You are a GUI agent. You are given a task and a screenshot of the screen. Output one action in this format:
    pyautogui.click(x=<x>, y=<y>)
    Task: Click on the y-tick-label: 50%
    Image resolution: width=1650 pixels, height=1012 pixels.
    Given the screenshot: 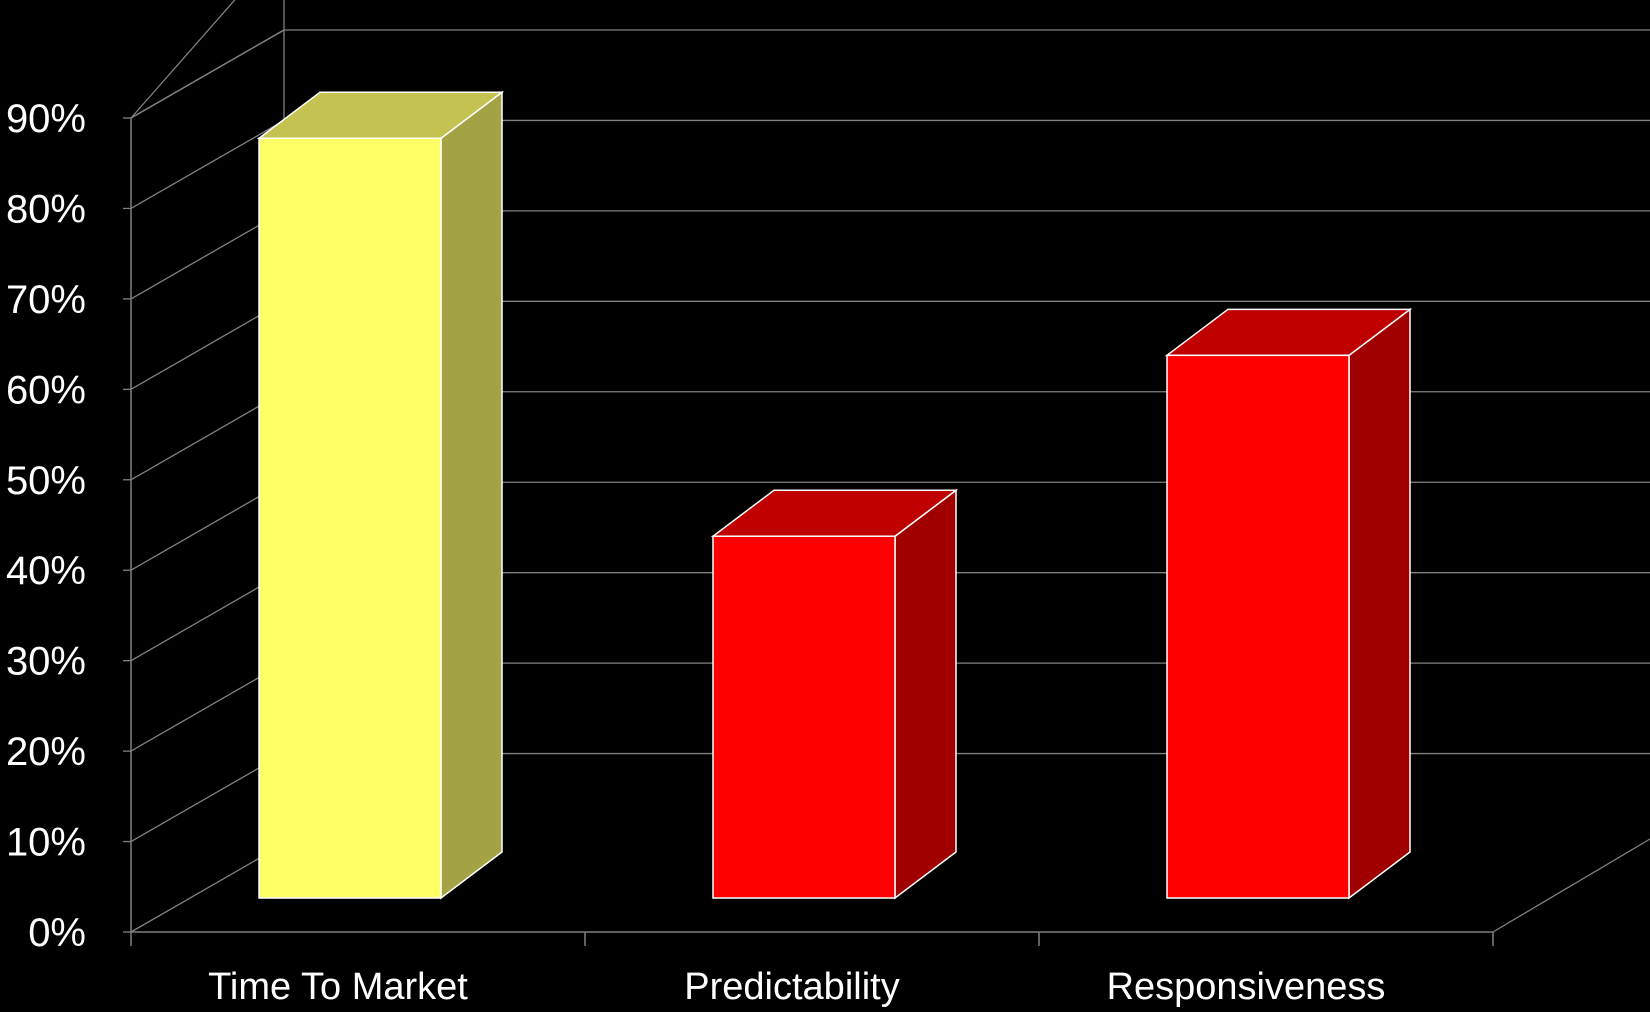 What is the action you would take?
    pyautogui.click(x=46, y=481)
    